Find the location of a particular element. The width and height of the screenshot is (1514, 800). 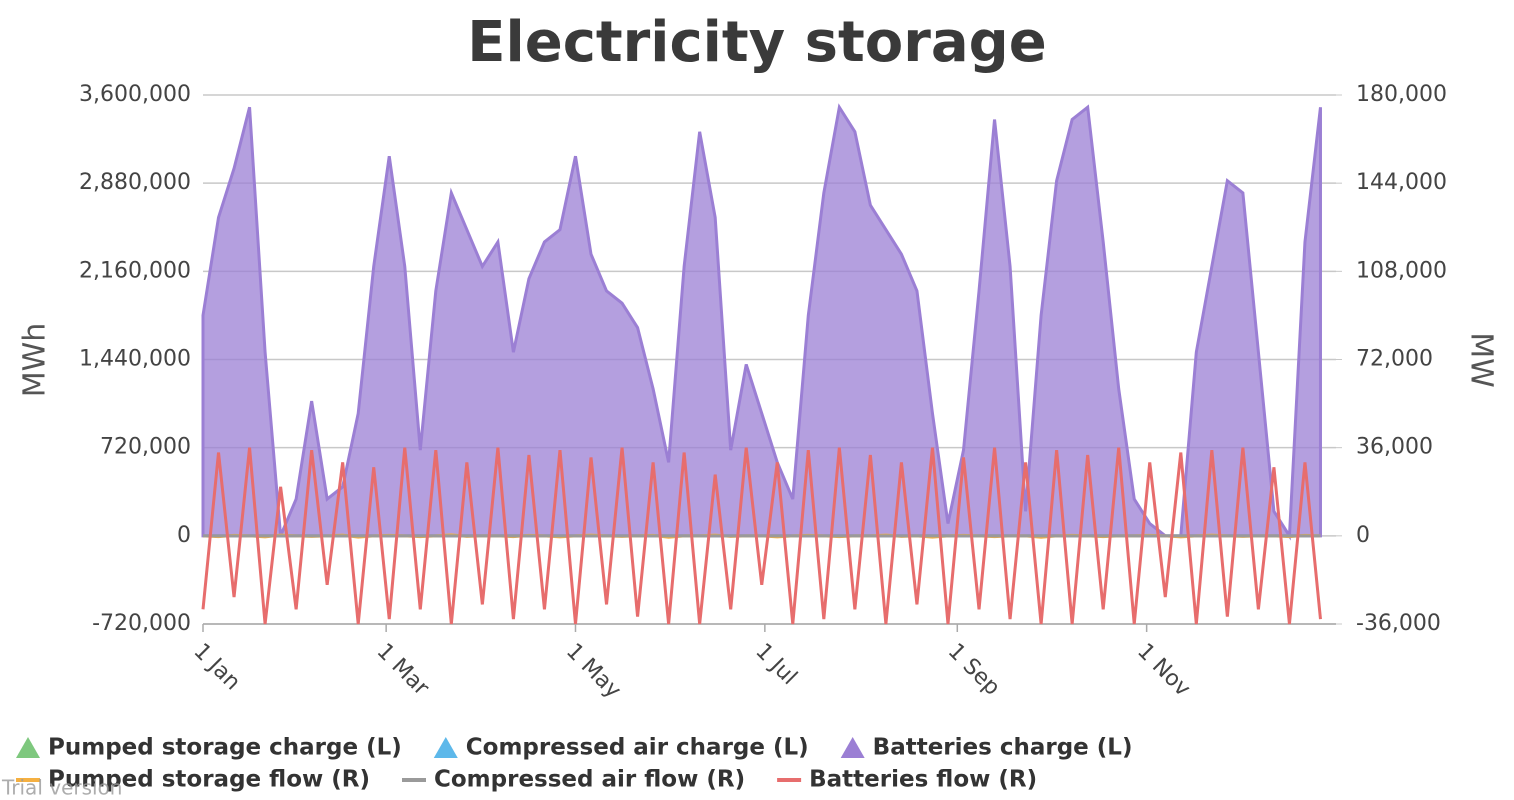

legend-item: Batteries flow (R) is located at coordinates (907, 780).